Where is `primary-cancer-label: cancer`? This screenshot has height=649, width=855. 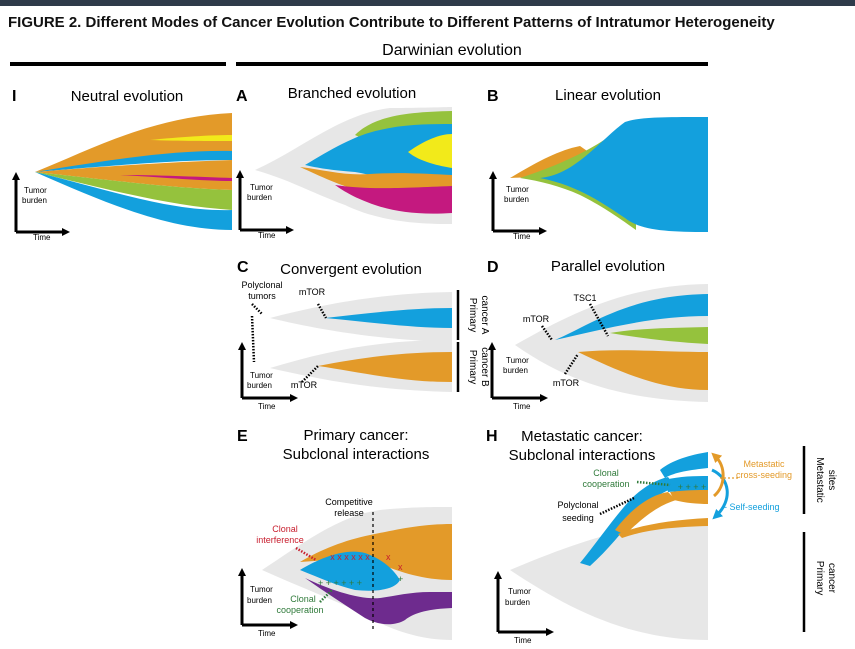 primary-cancer-label: cancer is located at coordinates (831, 578).